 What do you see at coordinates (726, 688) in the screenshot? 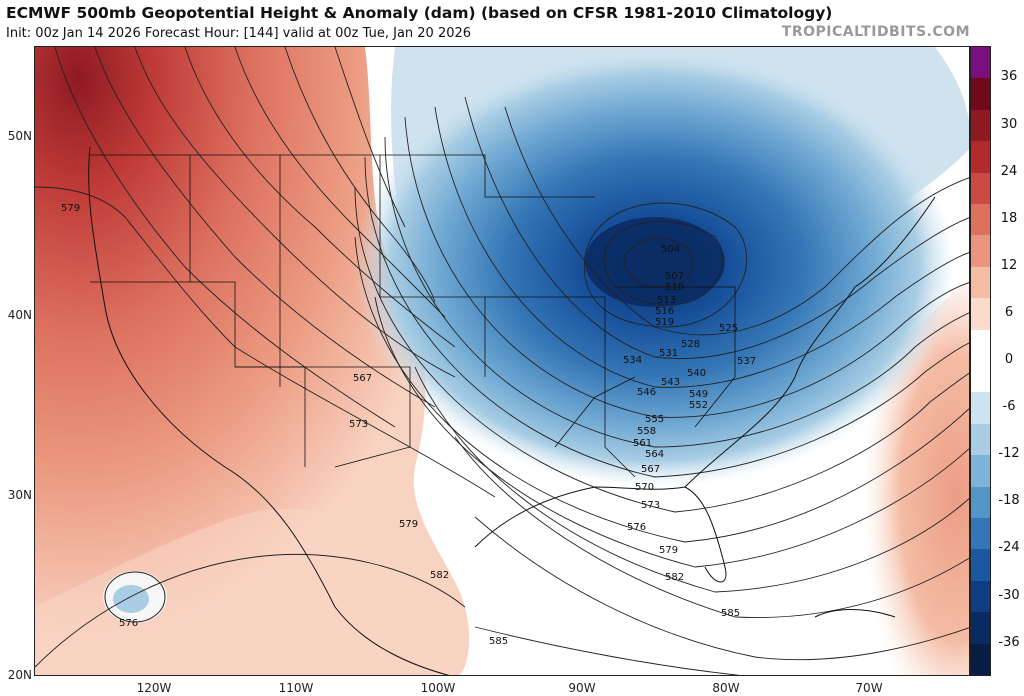
I see `lon-label: 80W` at bounding box center [726, 688].